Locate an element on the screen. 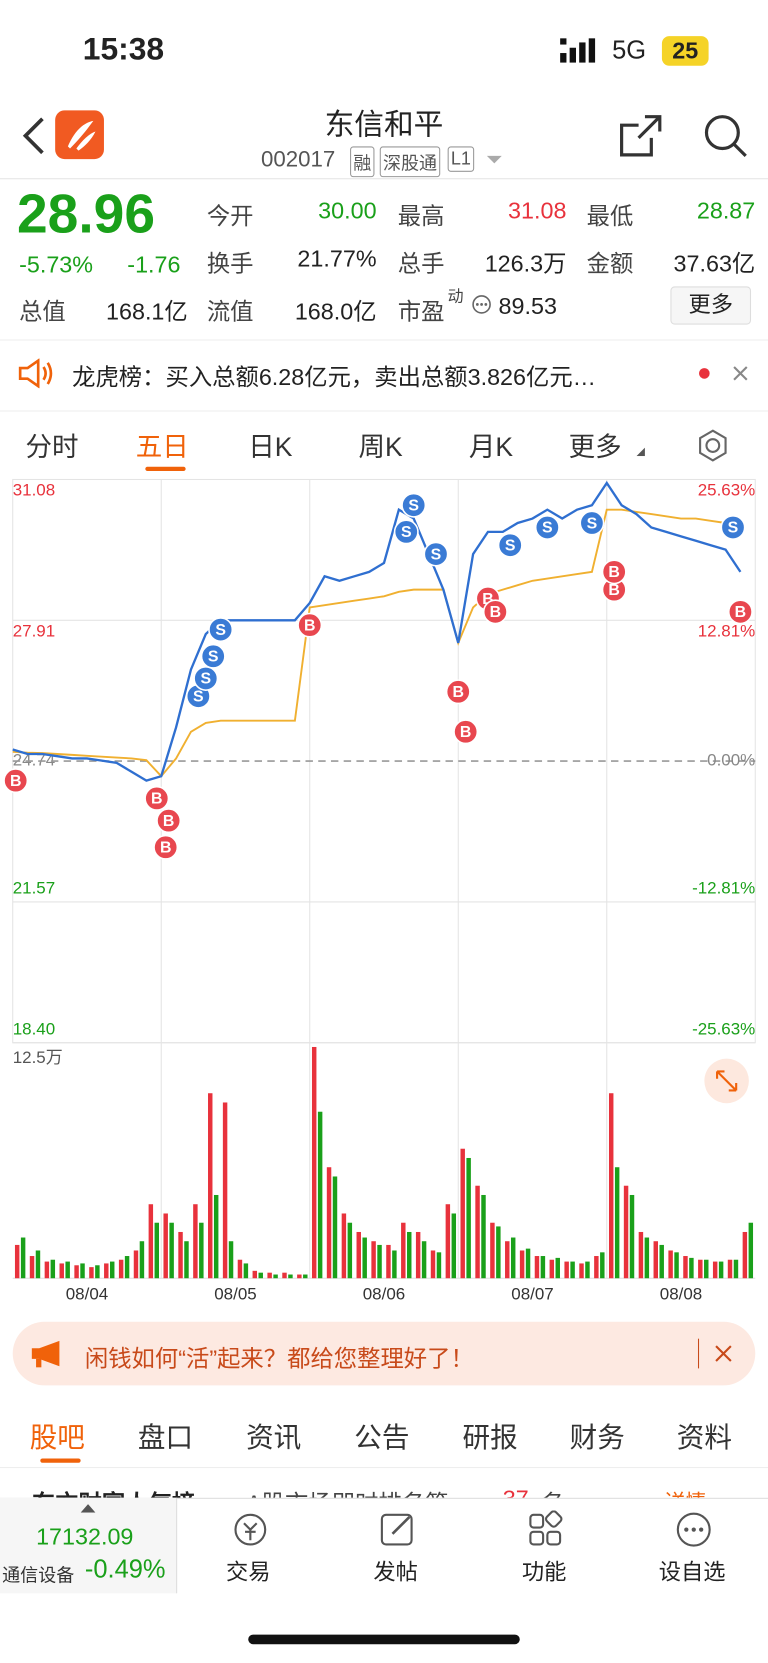 The image size is (768, 1663). chart-tab: 月K is located at coordinates (491, 447).